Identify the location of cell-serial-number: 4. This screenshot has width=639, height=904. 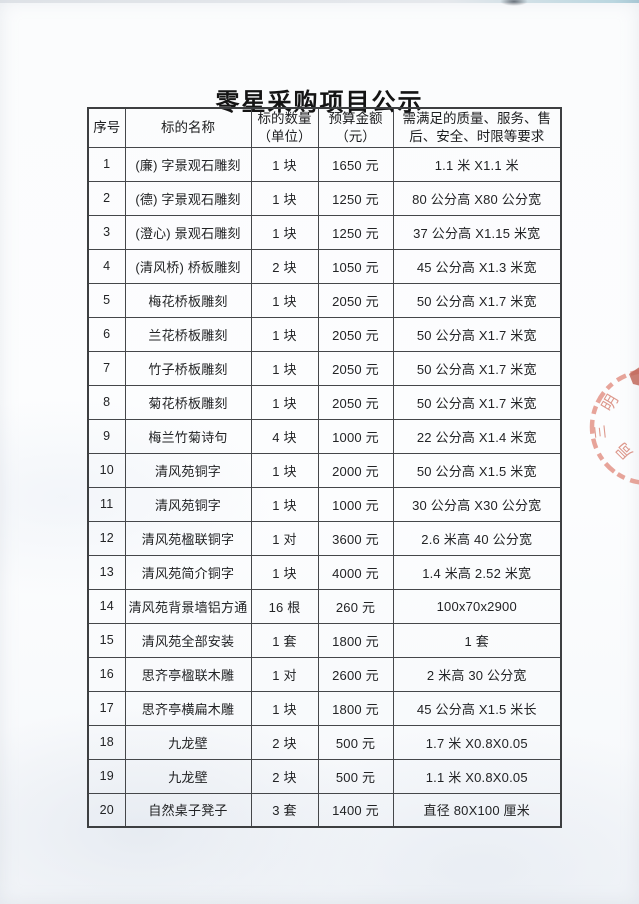
(106, 266).